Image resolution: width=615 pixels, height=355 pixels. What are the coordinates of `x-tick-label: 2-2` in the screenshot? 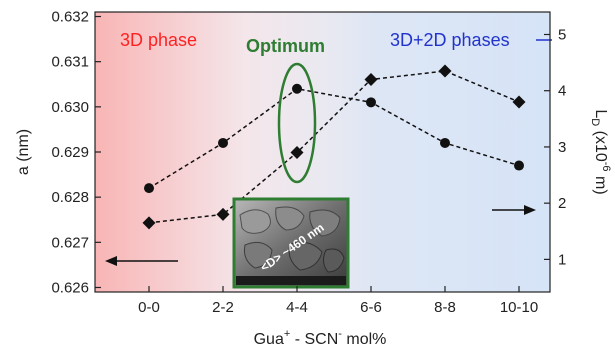 It's located at (223, 307).